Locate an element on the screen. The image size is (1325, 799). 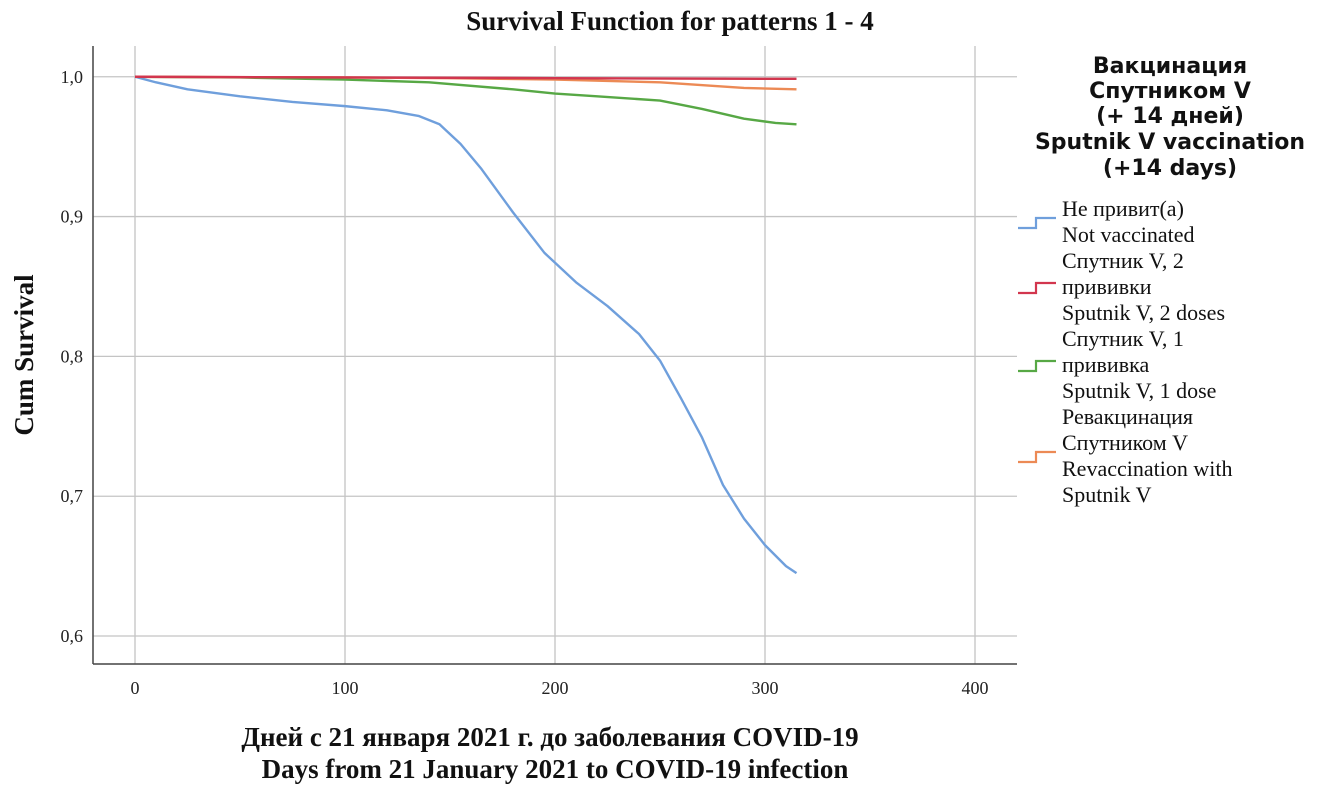
y-tick-label: 0,7 is located at coordinates (72, 496).